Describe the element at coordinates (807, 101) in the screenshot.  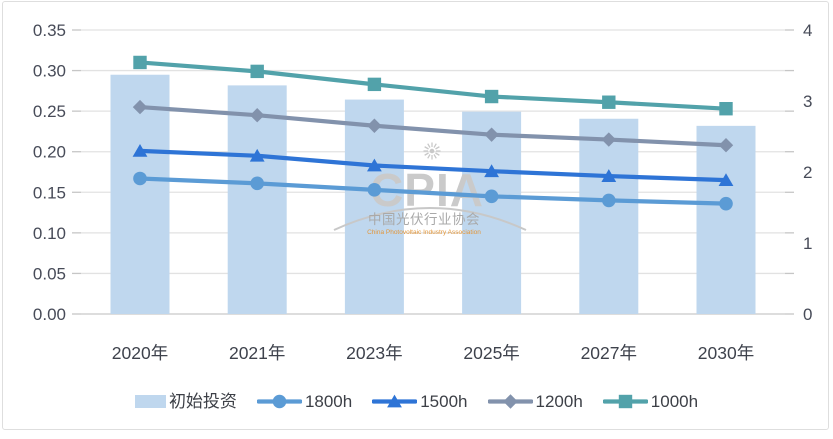
I see `y-axis-label-right: 3` at that location.